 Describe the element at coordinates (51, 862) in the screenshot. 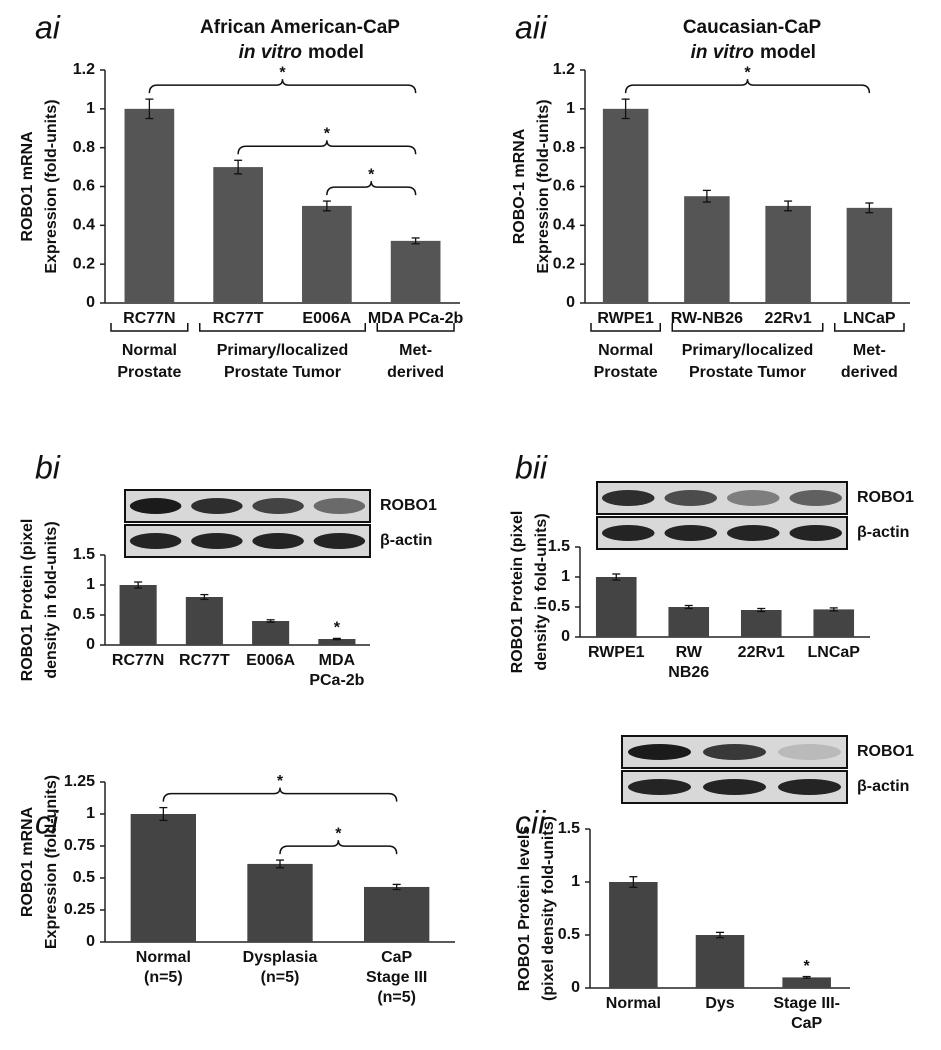

I see `y-axis-label: Expression (fold-units)` at that location.